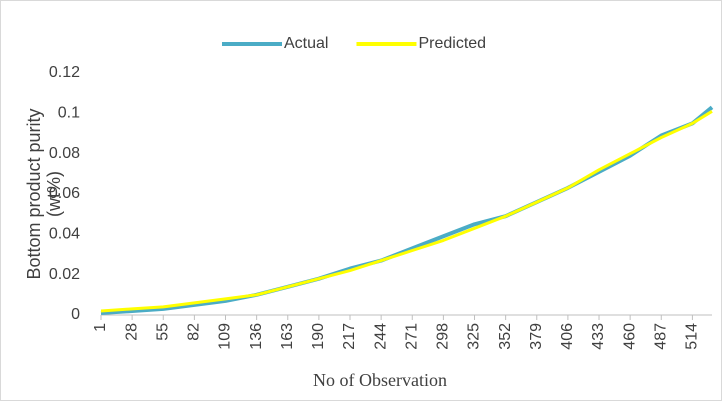 The height and width of the screenshot is (401, 722). I want to click on y-tick-label: 0.1, so click(69, 113).